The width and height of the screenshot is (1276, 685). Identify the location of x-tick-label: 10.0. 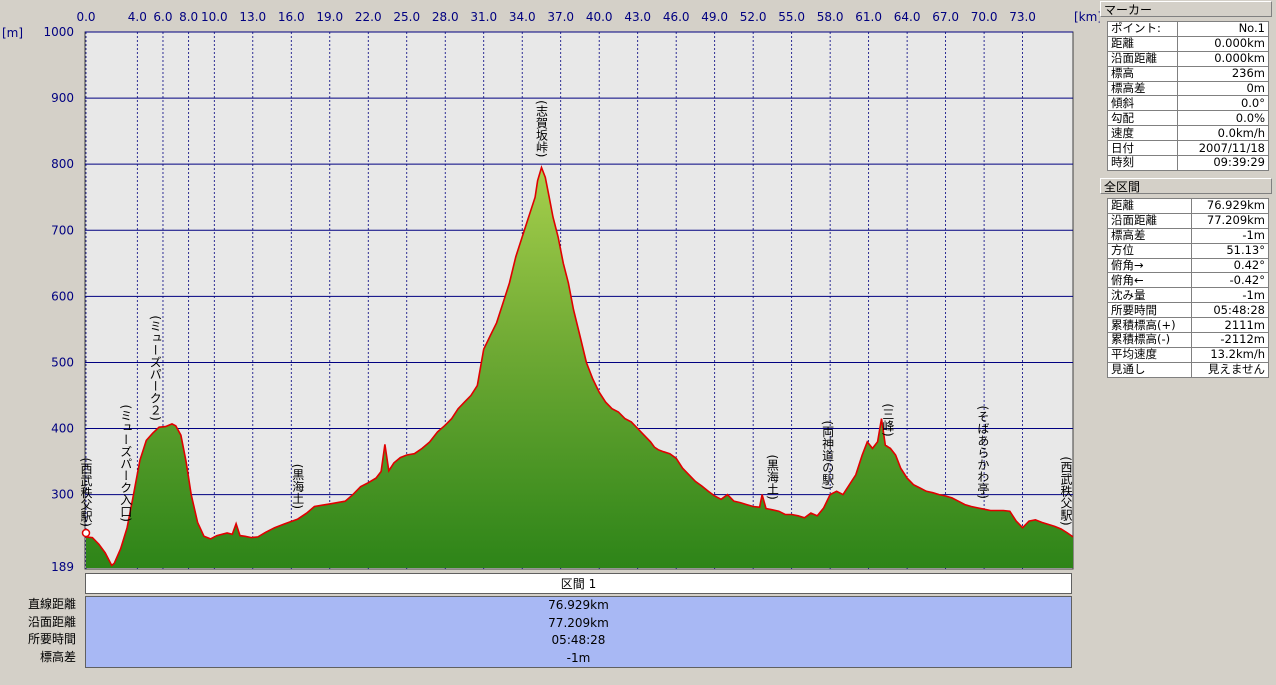
(214, 17).